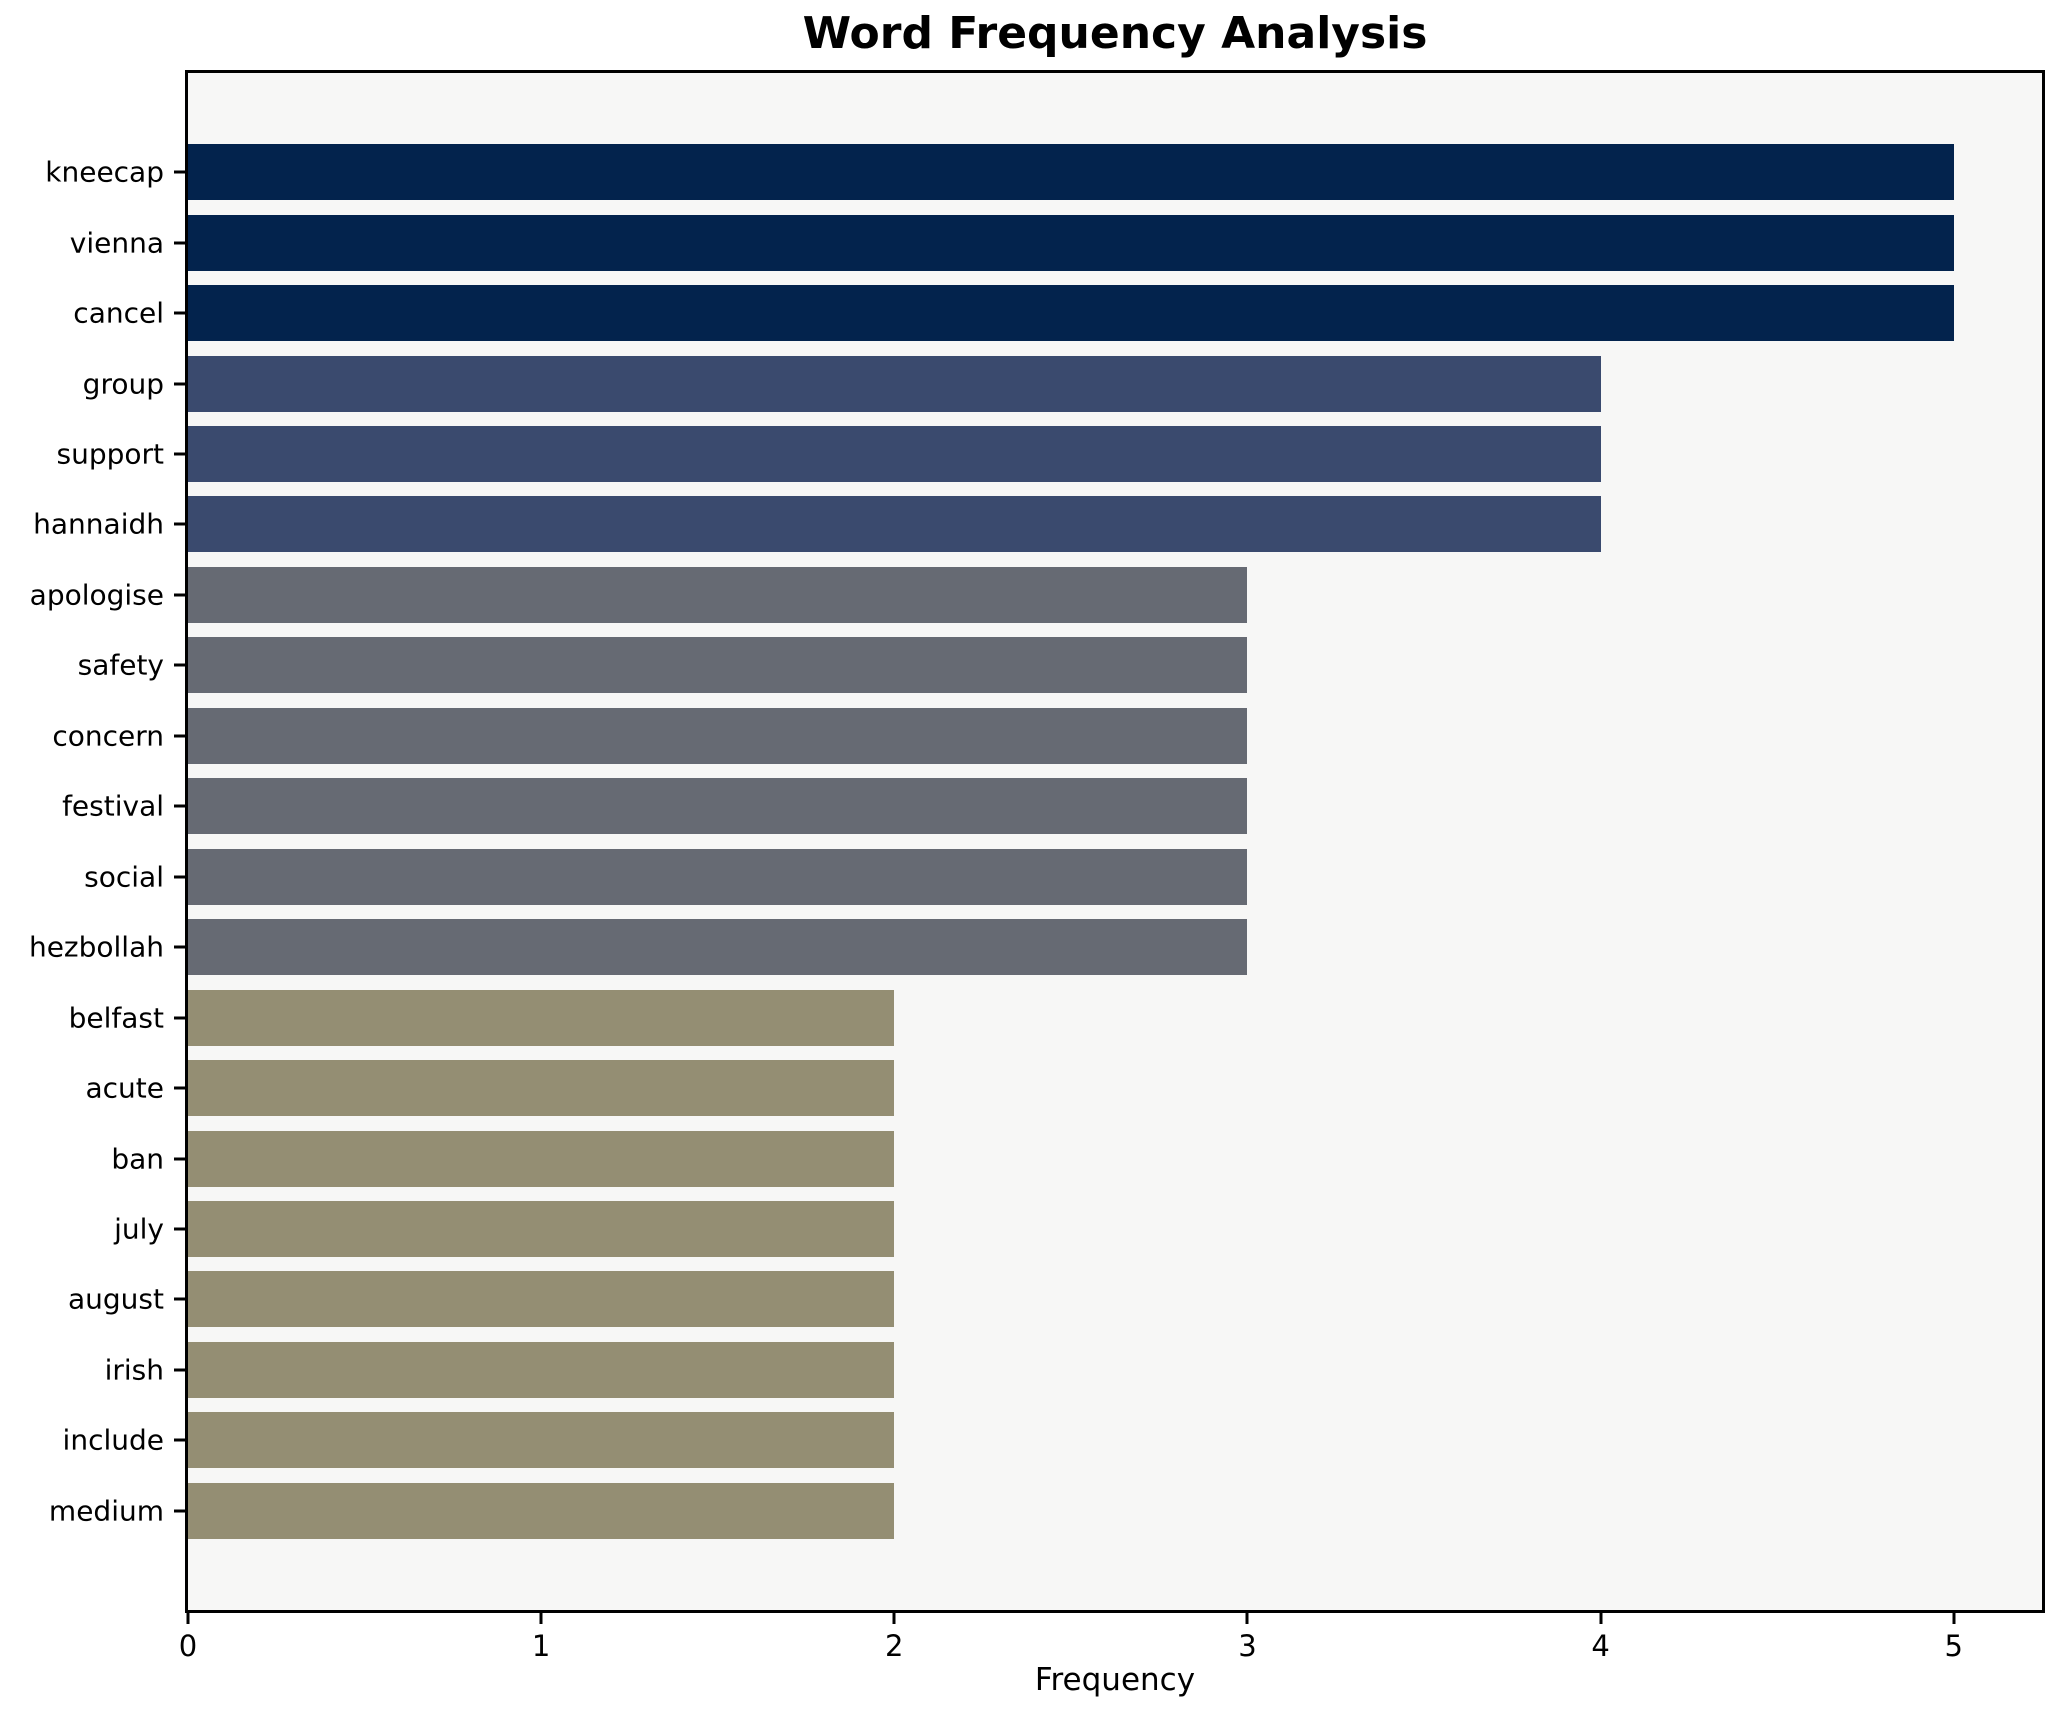  I want to click on y-axis-label-support: support, so click(110, 454).